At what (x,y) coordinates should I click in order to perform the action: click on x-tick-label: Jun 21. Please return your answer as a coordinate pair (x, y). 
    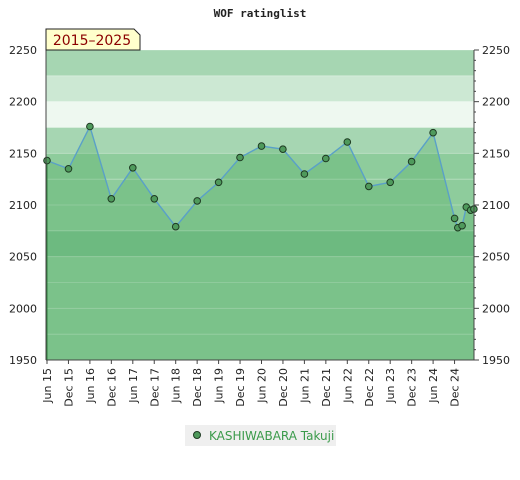
    Looking at the image, I should click on (304, 386).